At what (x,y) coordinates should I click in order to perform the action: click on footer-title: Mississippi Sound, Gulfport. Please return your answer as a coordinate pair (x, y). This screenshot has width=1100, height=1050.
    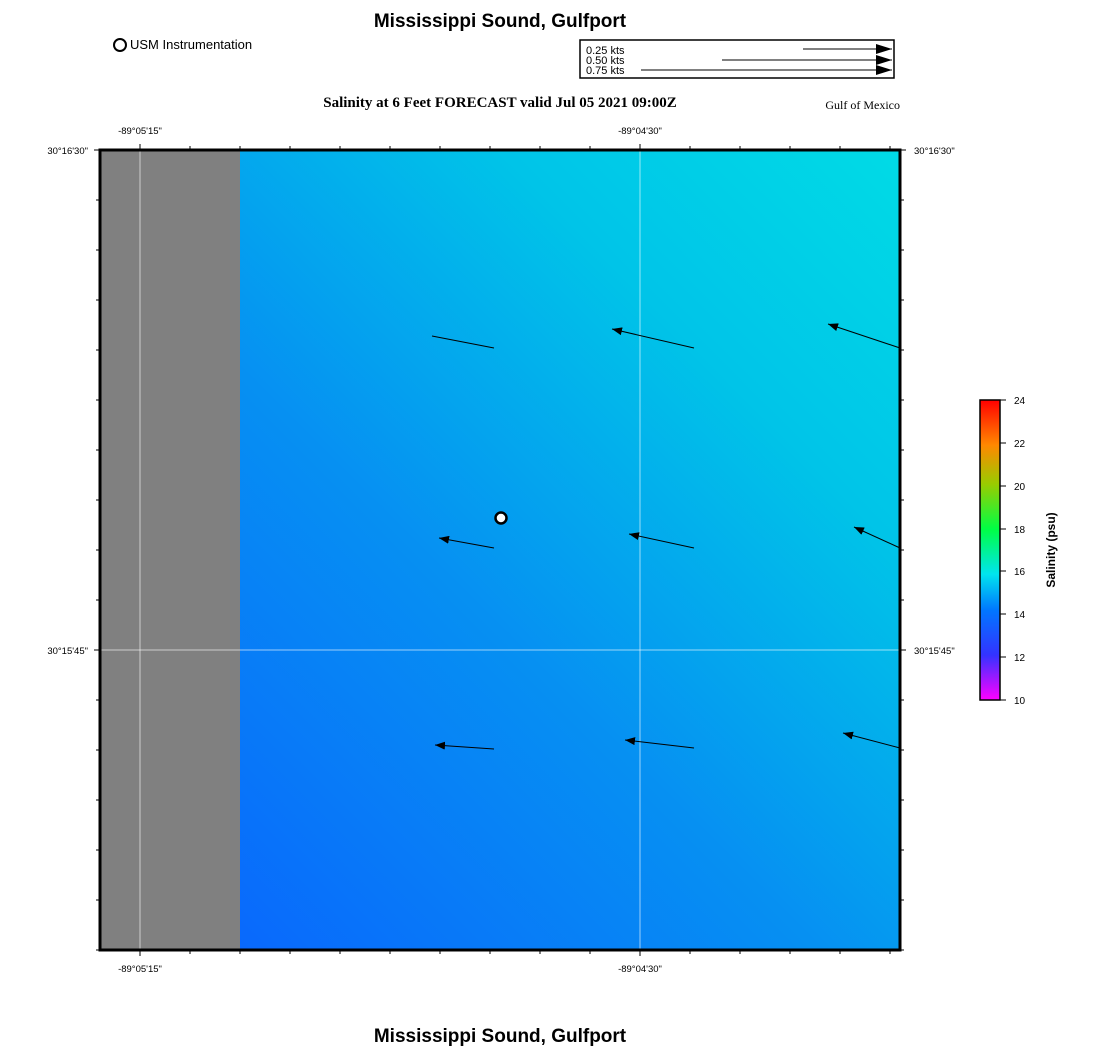
    Looking at the image, I should click on (500, 1036).